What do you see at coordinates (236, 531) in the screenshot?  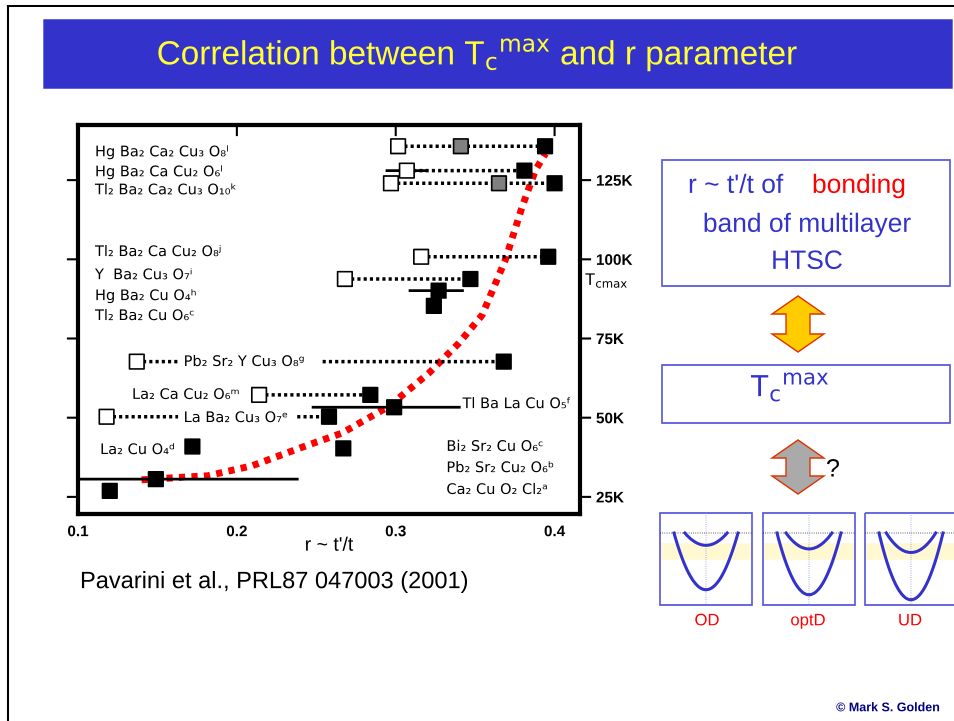 I see `x-tick-label: 0.2` at bounding box center [236, 531].